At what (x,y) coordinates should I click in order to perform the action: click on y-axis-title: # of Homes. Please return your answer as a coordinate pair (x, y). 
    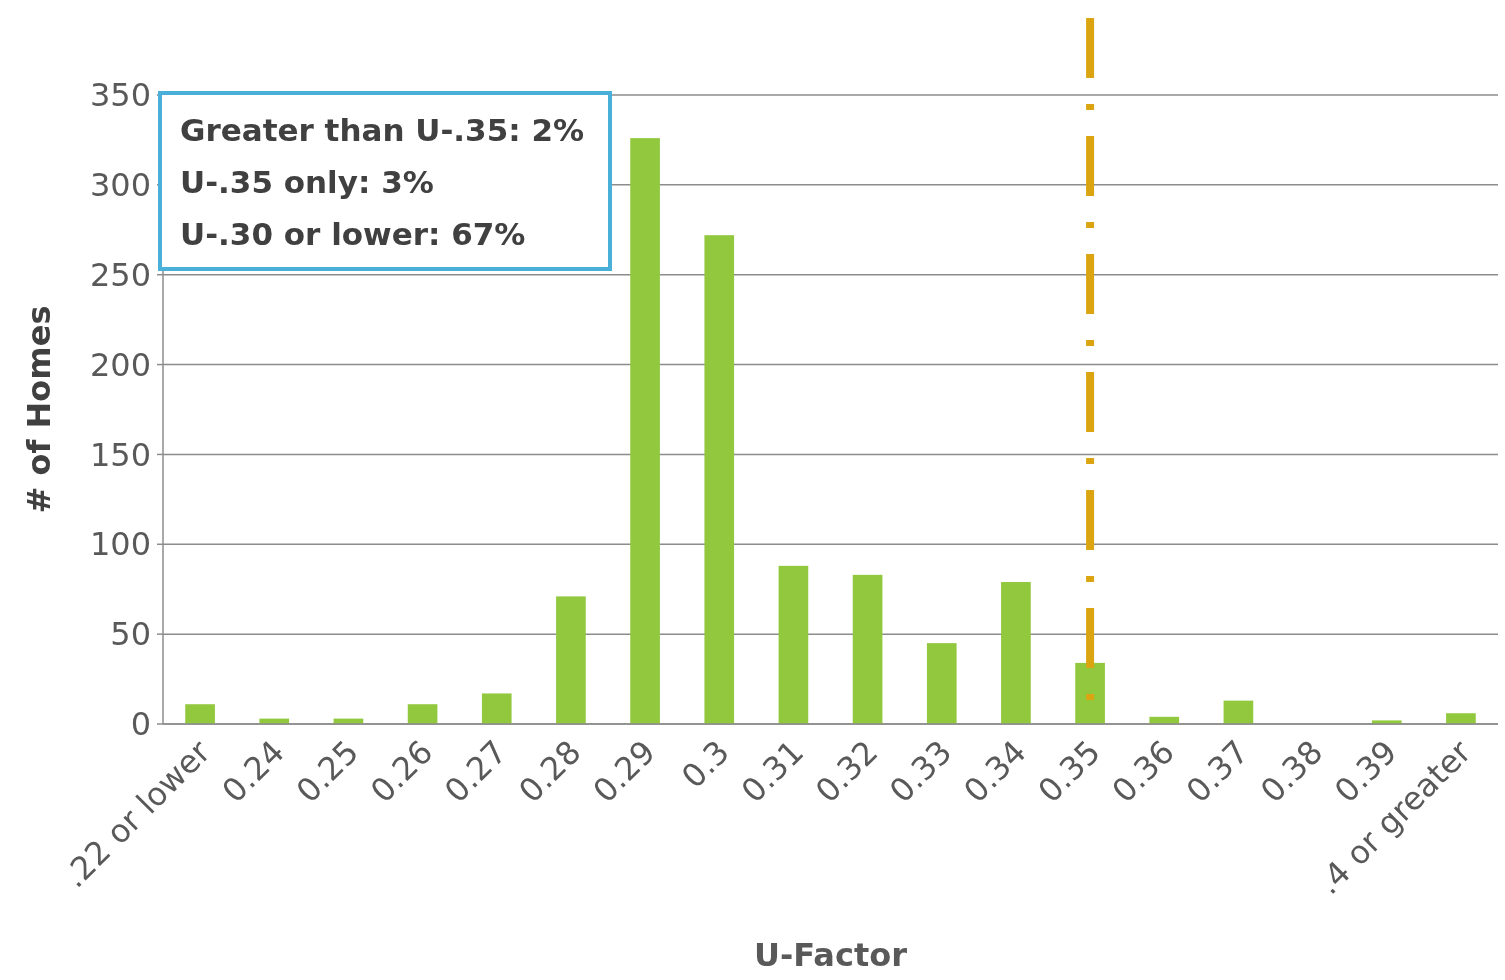
    Looking at the image, I should click on (39, 409).